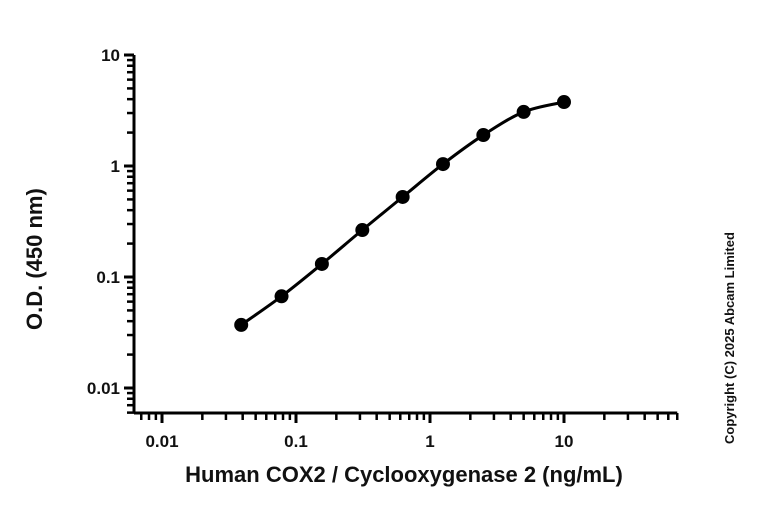  What do you see at coordinates (34, 259) in the screenshot?
I see `y-axis-label: O.D. (450 nm)` at bounding box center [34, 259].